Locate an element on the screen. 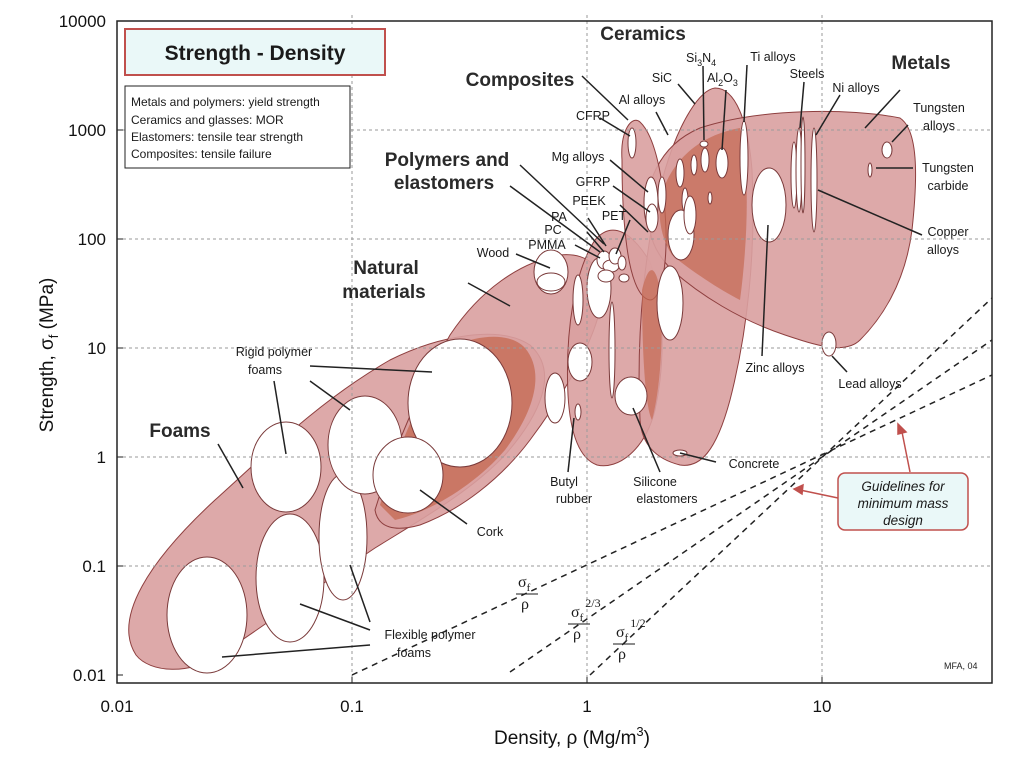  guidelines-box-line: minimum mass is located at coordinates (903, 503).